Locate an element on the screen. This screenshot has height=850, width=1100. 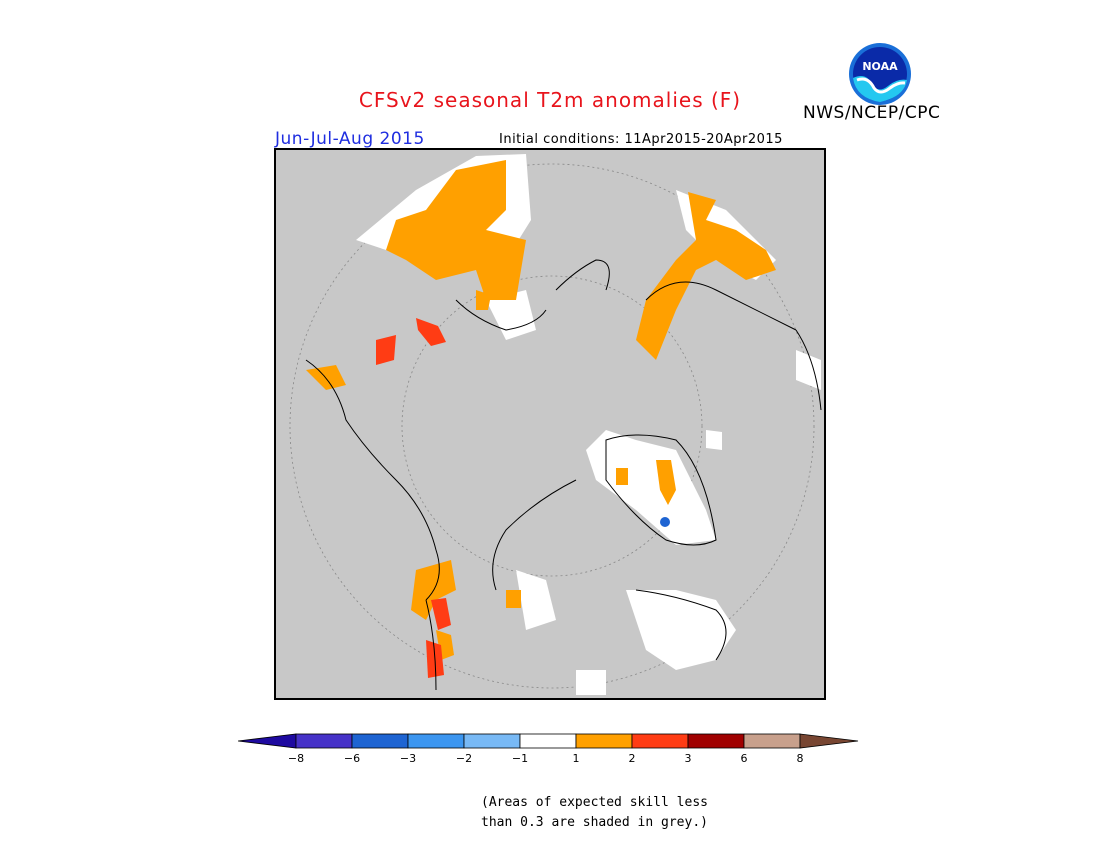
warm-anomaly-2-3-areas is located at coordinates (413, 498).